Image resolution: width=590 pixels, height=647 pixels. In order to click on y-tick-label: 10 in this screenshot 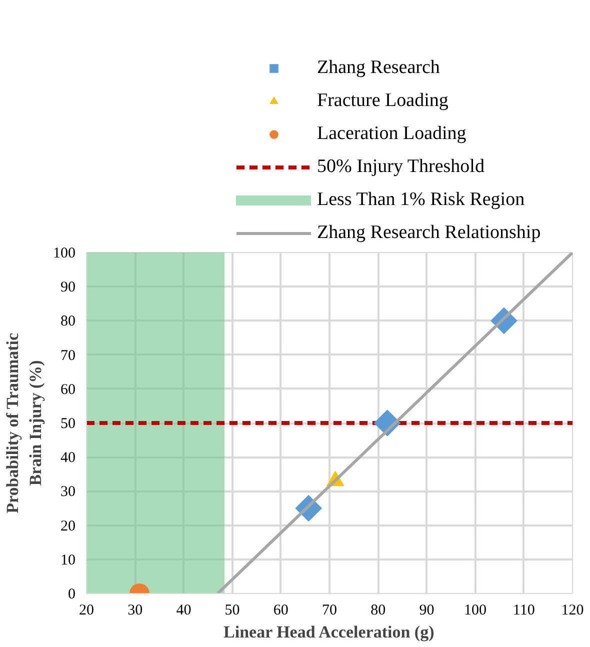, I will do `click(68, 560)`.